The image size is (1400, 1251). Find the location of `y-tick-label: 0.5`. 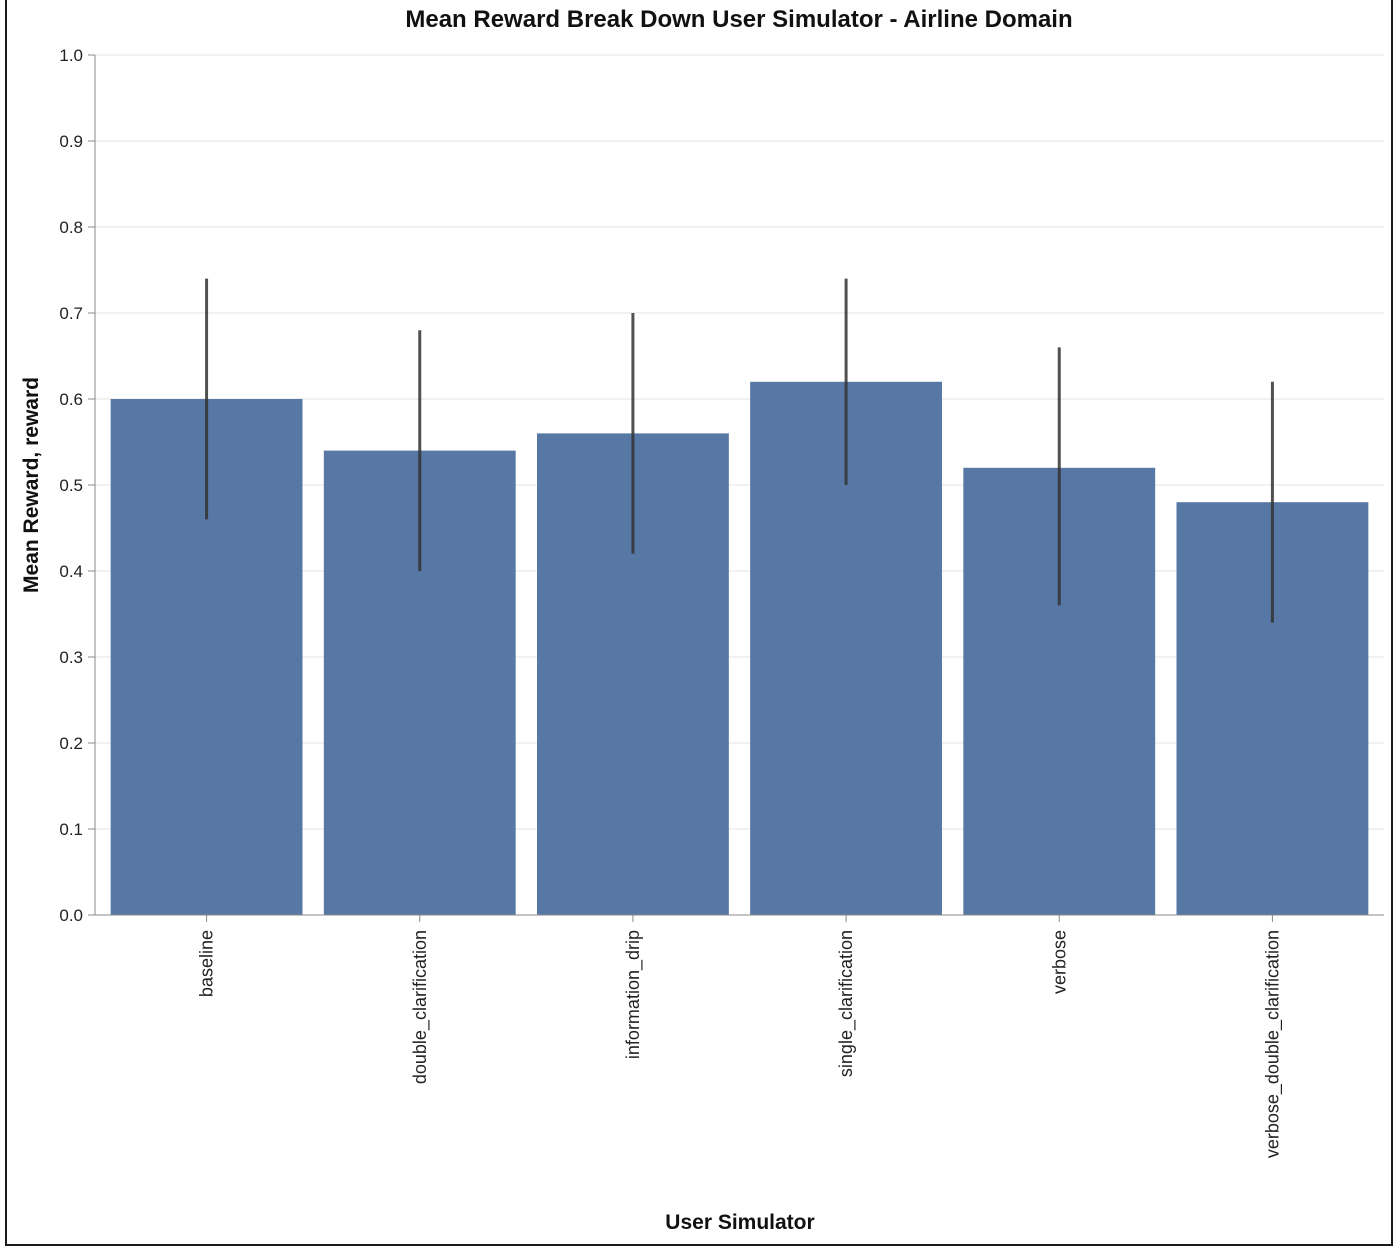

y-tick-label: 0.5 is located at coordinates (71, 485).